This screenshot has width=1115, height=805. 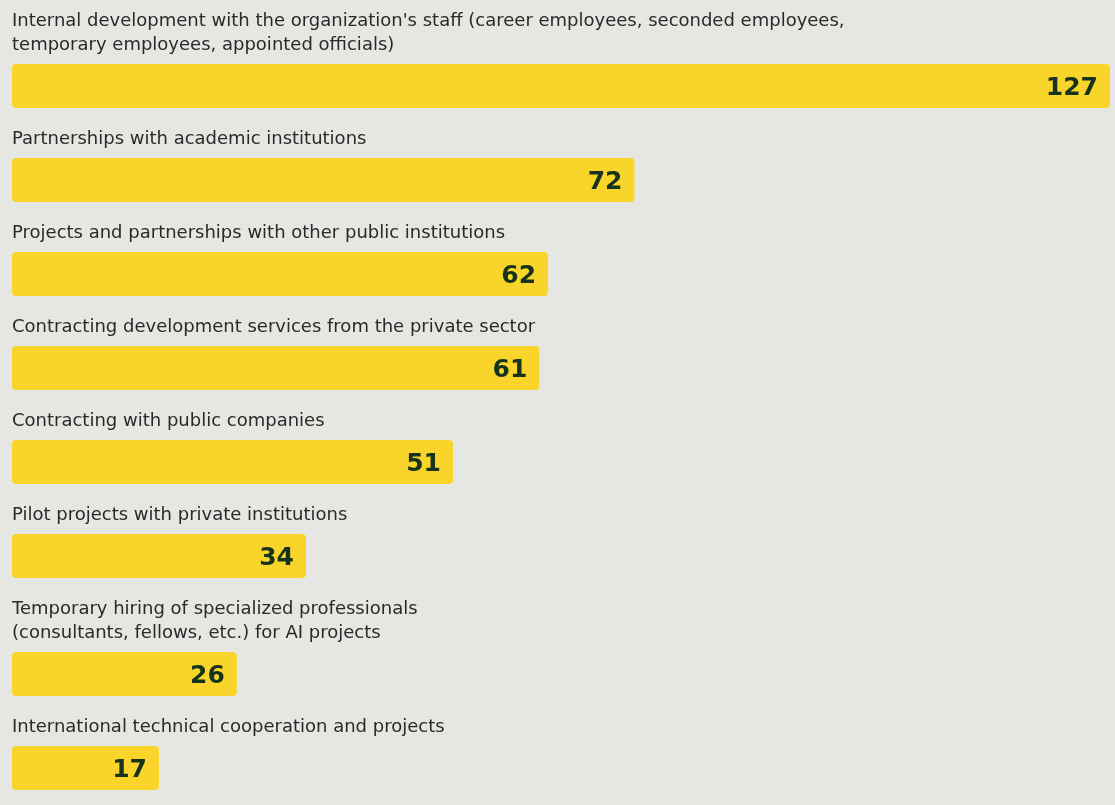 I want to click on data-label: 127, so click(x=1071, y=86).